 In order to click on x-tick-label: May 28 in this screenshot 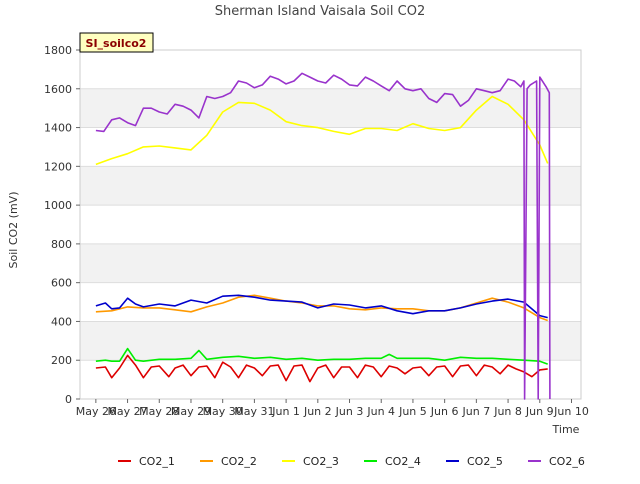, I will do `click(159, 411)`.